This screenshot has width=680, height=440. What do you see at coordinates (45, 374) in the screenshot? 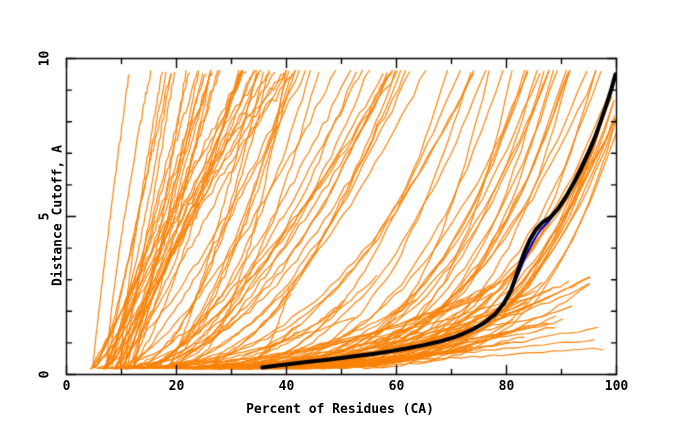
I see `y-tick-label: 0` at bounding box center [45, 374].